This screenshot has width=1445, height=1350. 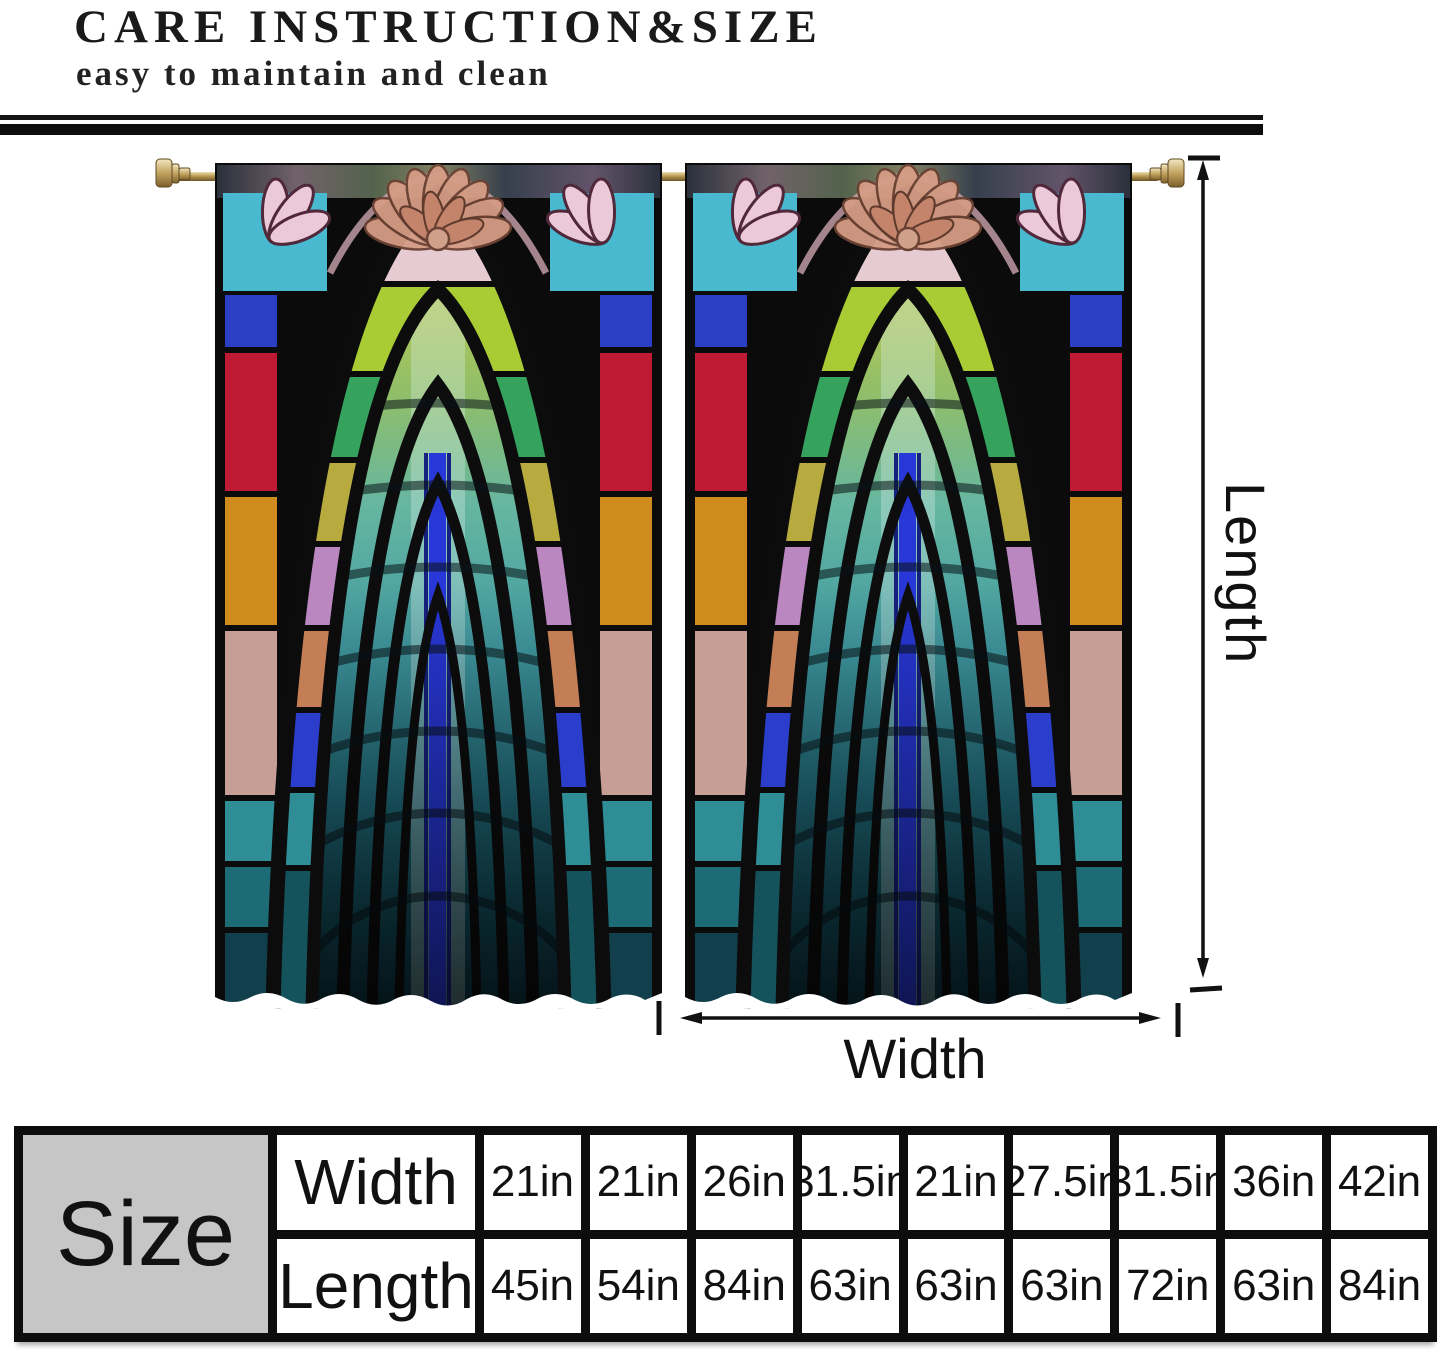 I want to click on length-row-header: Length, so click(x=376, y=1285).